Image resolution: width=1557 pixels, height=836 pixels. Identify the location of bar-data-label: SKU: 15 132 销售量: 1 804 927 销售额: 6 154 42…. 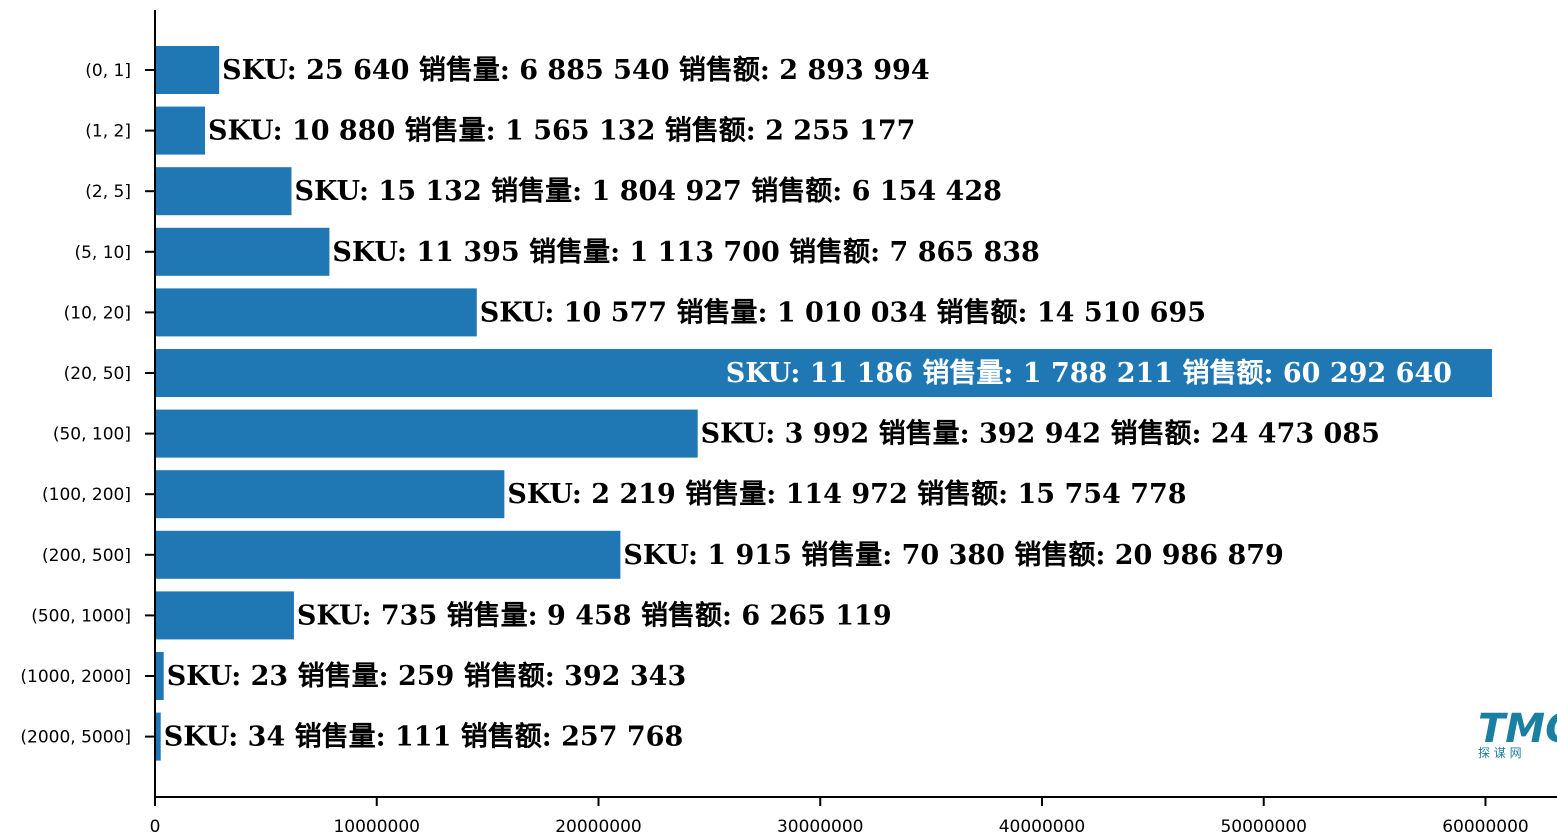
(647, 191).